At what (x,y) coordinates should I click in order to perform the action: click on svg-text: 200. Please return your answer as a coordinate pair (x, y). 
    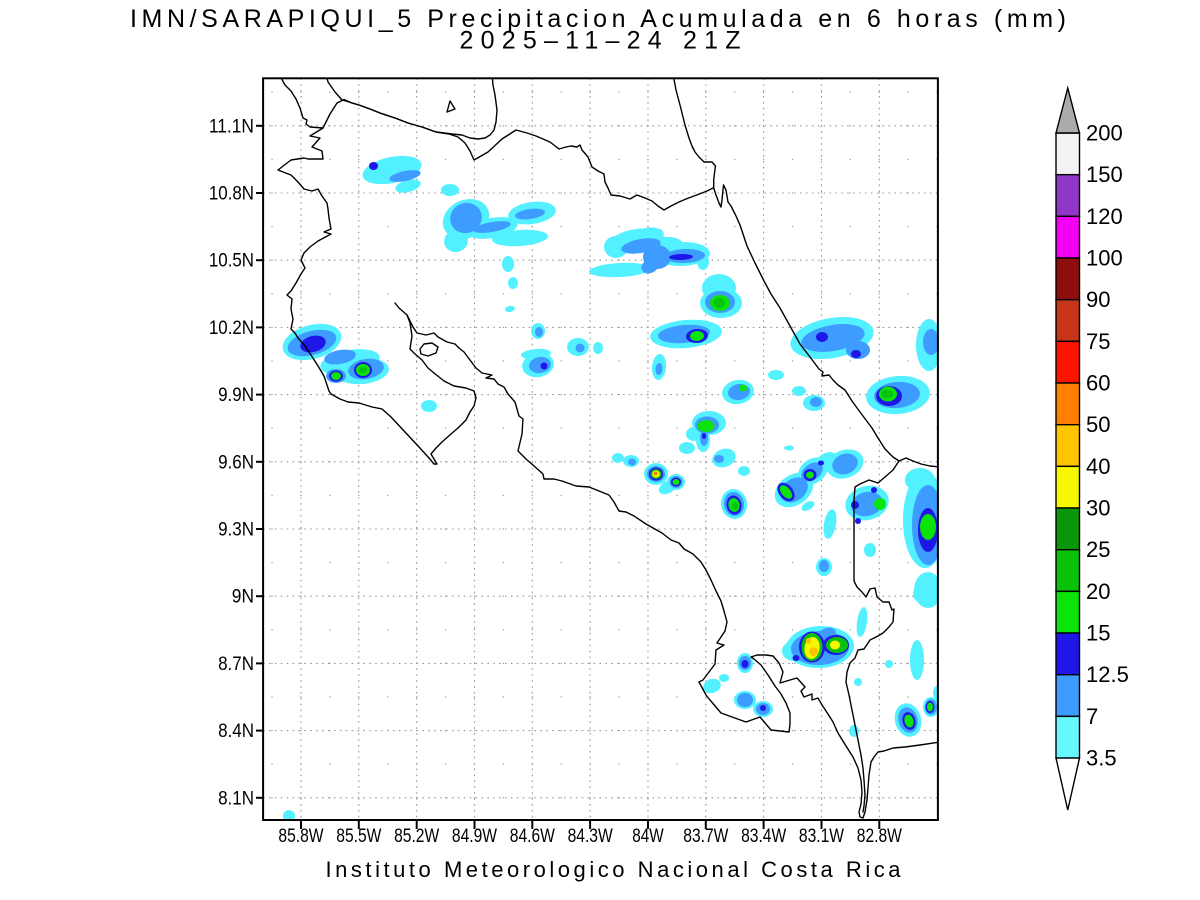
    Looking at the image, I should click on (1104, 133).